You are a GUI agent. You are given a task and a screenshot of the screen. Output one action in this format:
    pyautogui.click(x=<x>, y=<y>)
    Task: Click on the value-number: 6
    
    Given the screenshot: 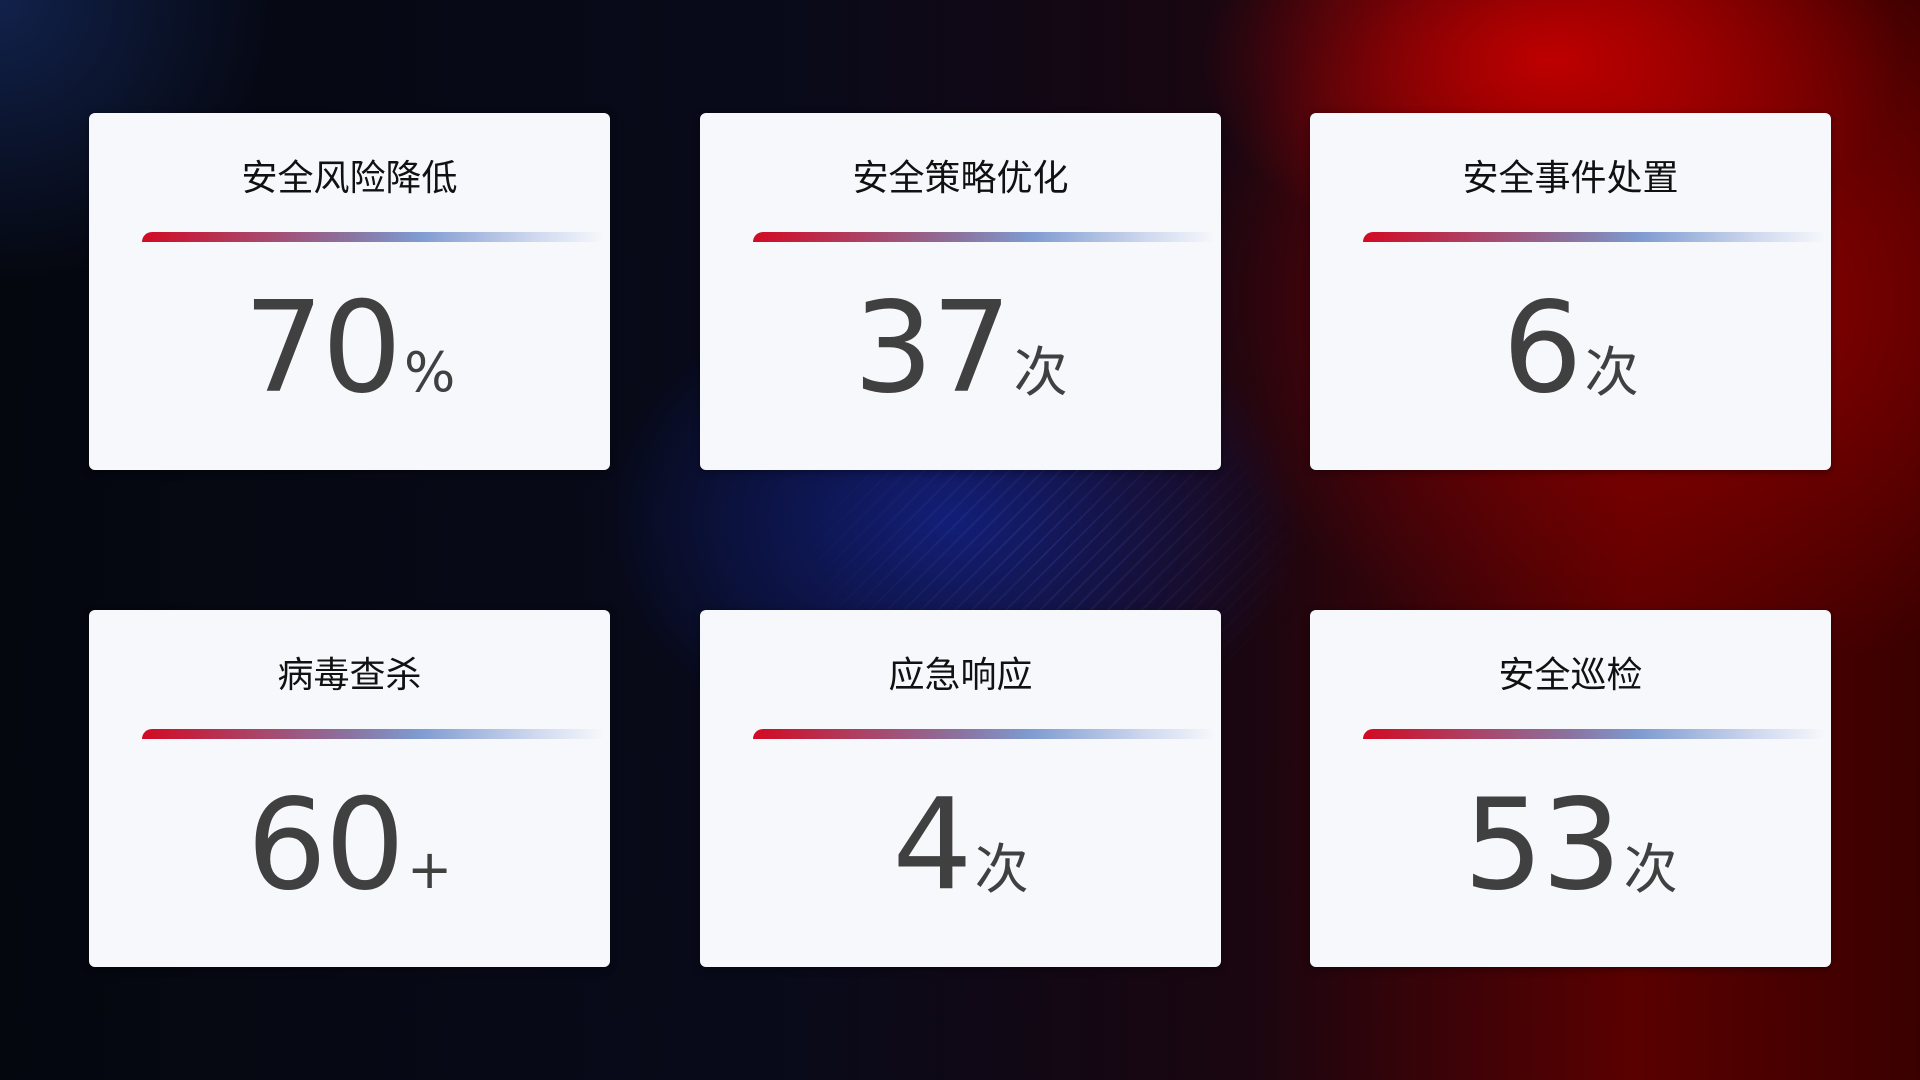 What is the action you would take?
    pyautogui.click(x=1542, y=347)
    